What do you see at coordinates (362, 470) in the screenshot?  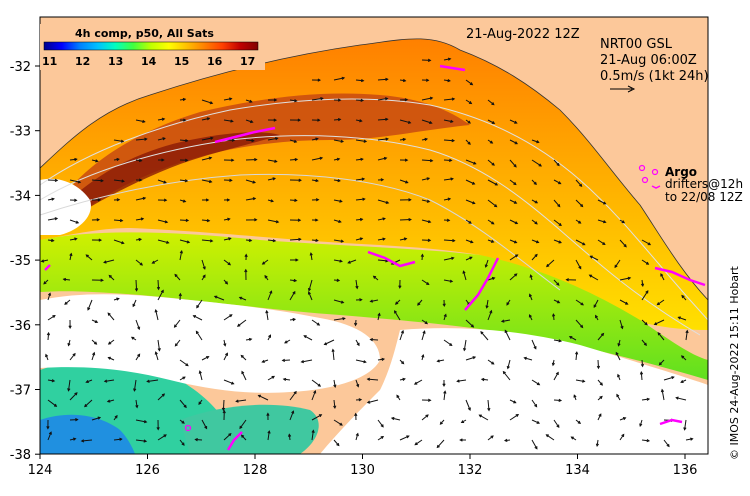 I see `x-tick-label: 130` at bounding box center [362, 470].